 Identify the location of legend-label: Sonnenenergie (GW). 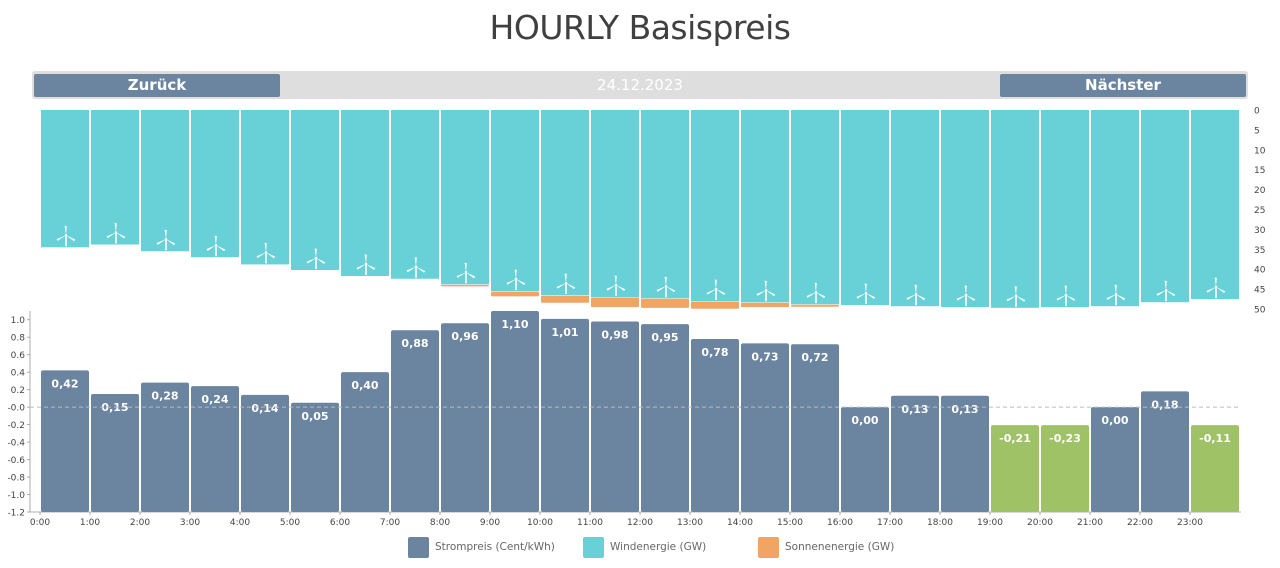
(840, 547).